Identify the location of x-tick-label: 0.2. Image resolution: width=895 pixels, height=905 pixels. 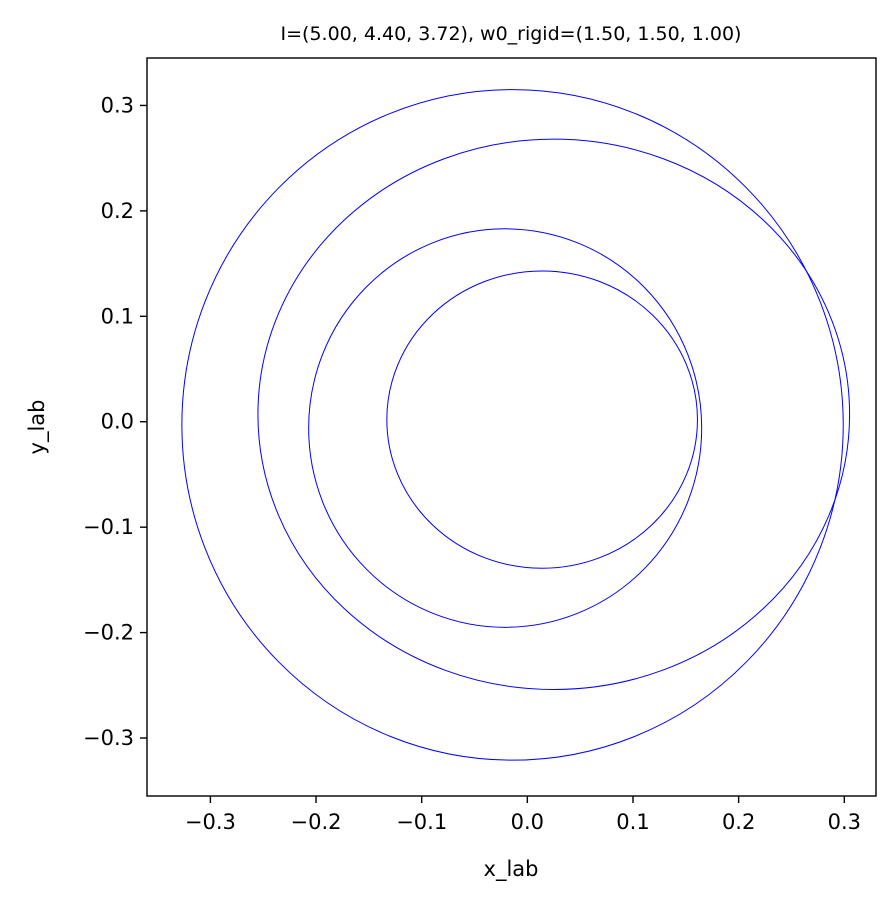
(738, 822).